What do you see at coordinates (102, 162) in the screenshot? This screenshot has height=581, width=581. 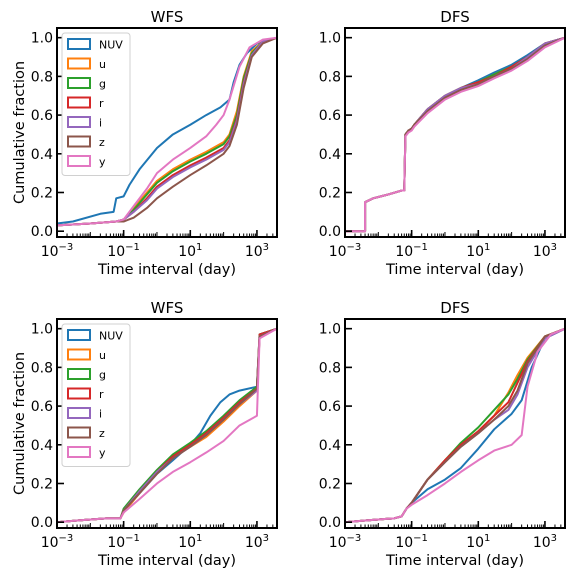 I see `legend-label-y: y` at bounding box center [102, 162].